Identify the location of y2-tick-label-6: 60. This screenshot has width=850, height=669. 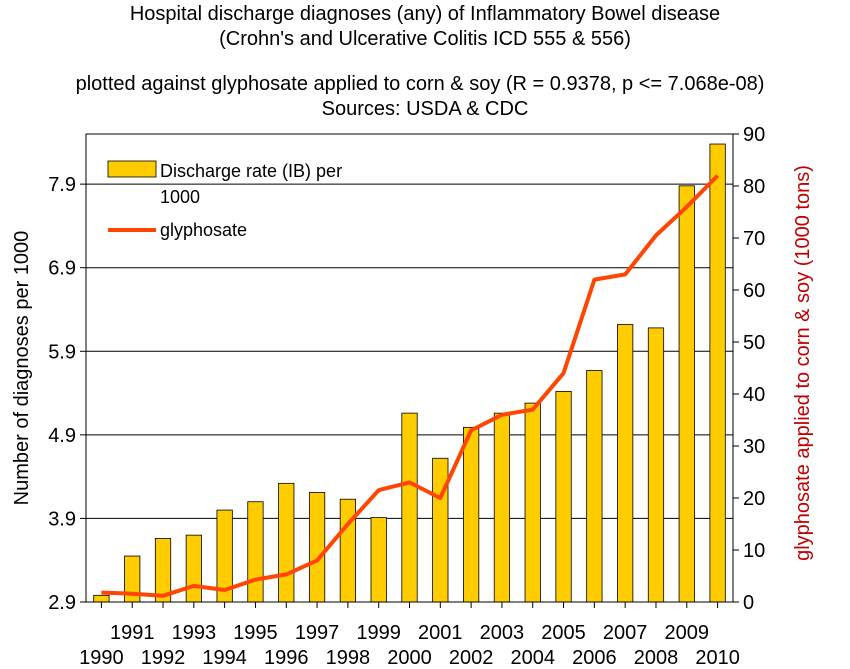
(754, 291).